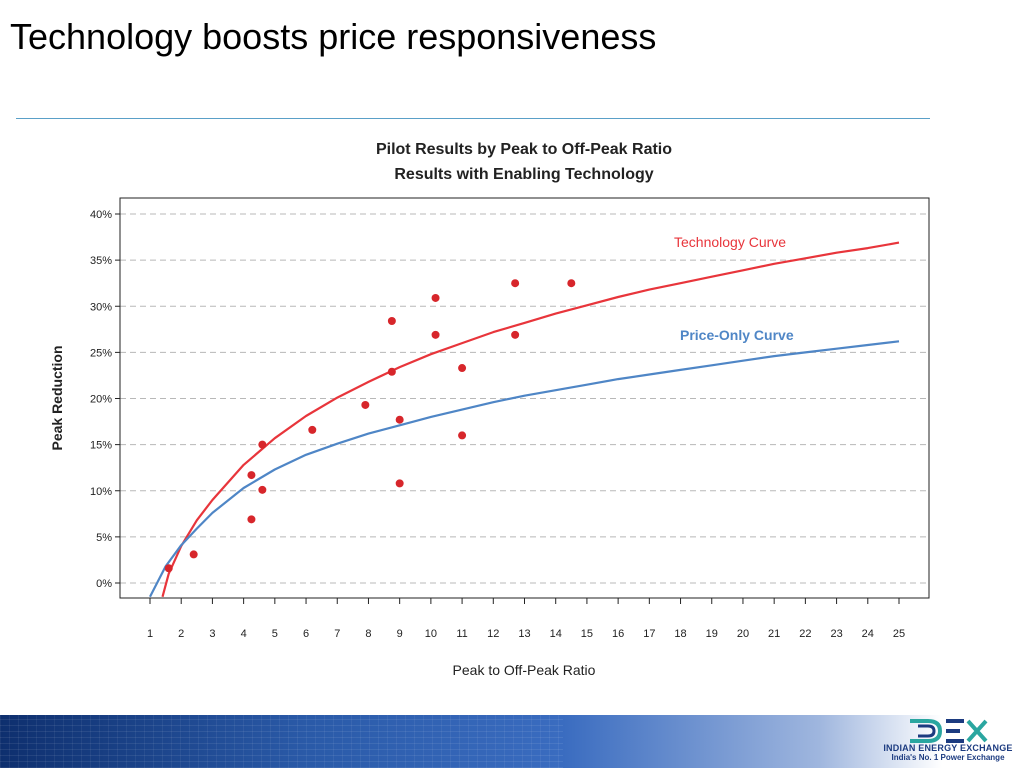 The width and height of the screenshot is (1024, 768). What do you see at coordinates (461, 634) in the screenshot?
I see `x-tick-label: 11` at bounding box center [461, 634].